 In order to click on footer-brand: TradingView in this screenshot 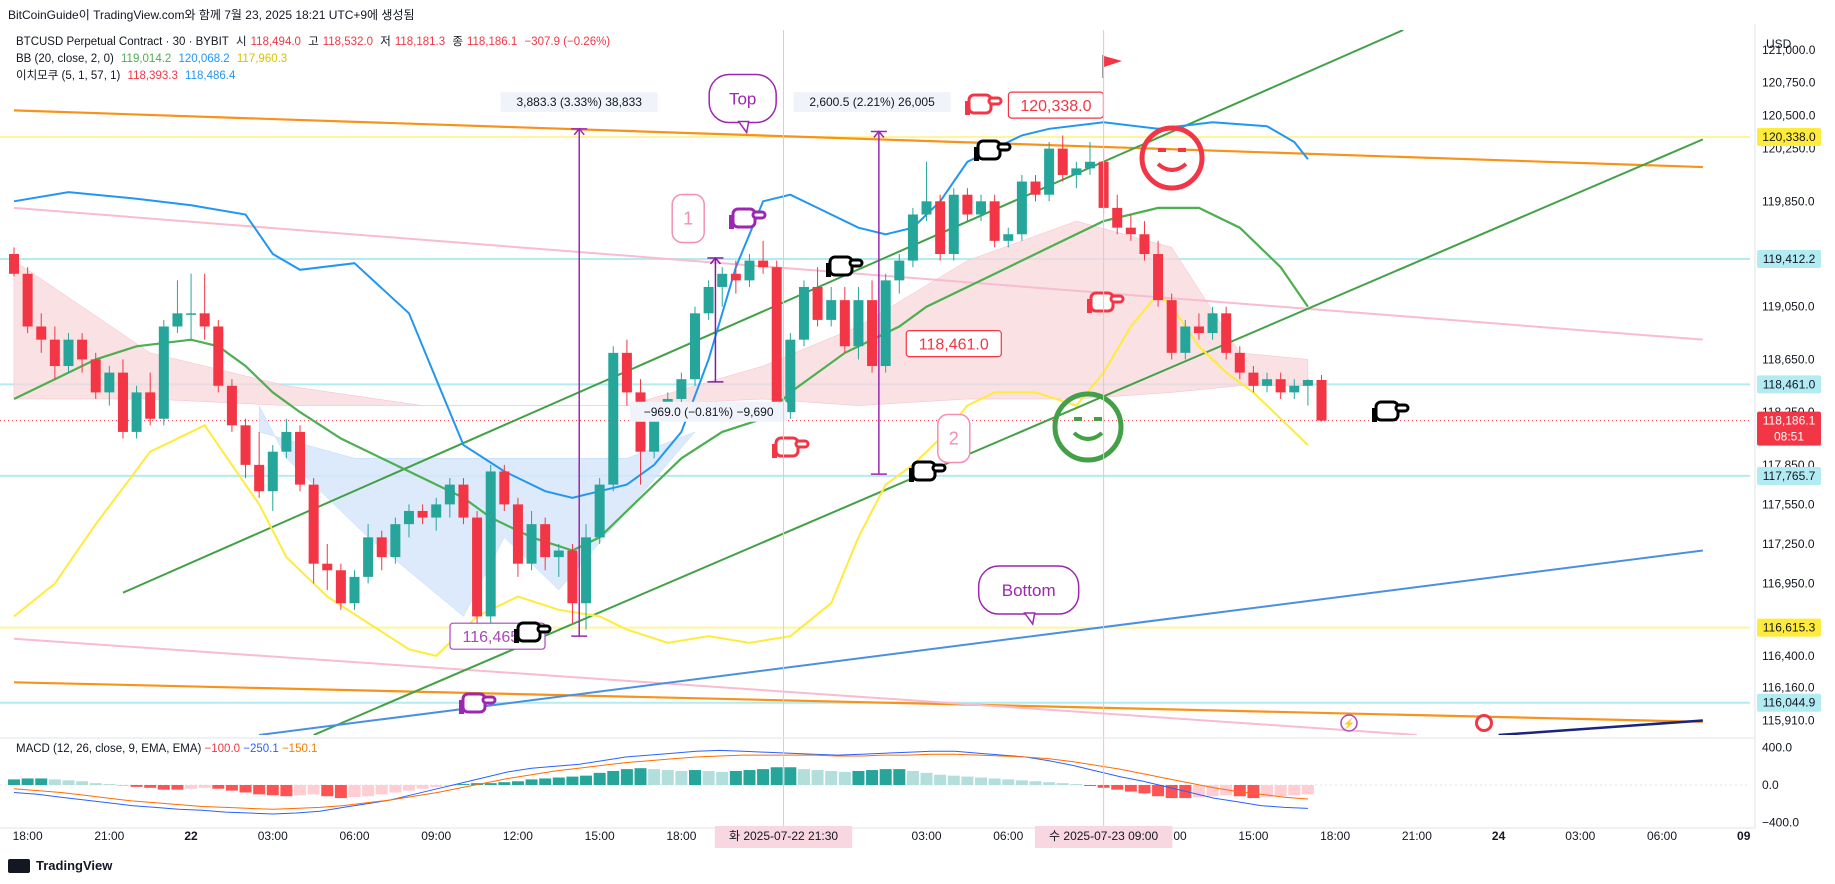, I will do `click(60, 865)`.